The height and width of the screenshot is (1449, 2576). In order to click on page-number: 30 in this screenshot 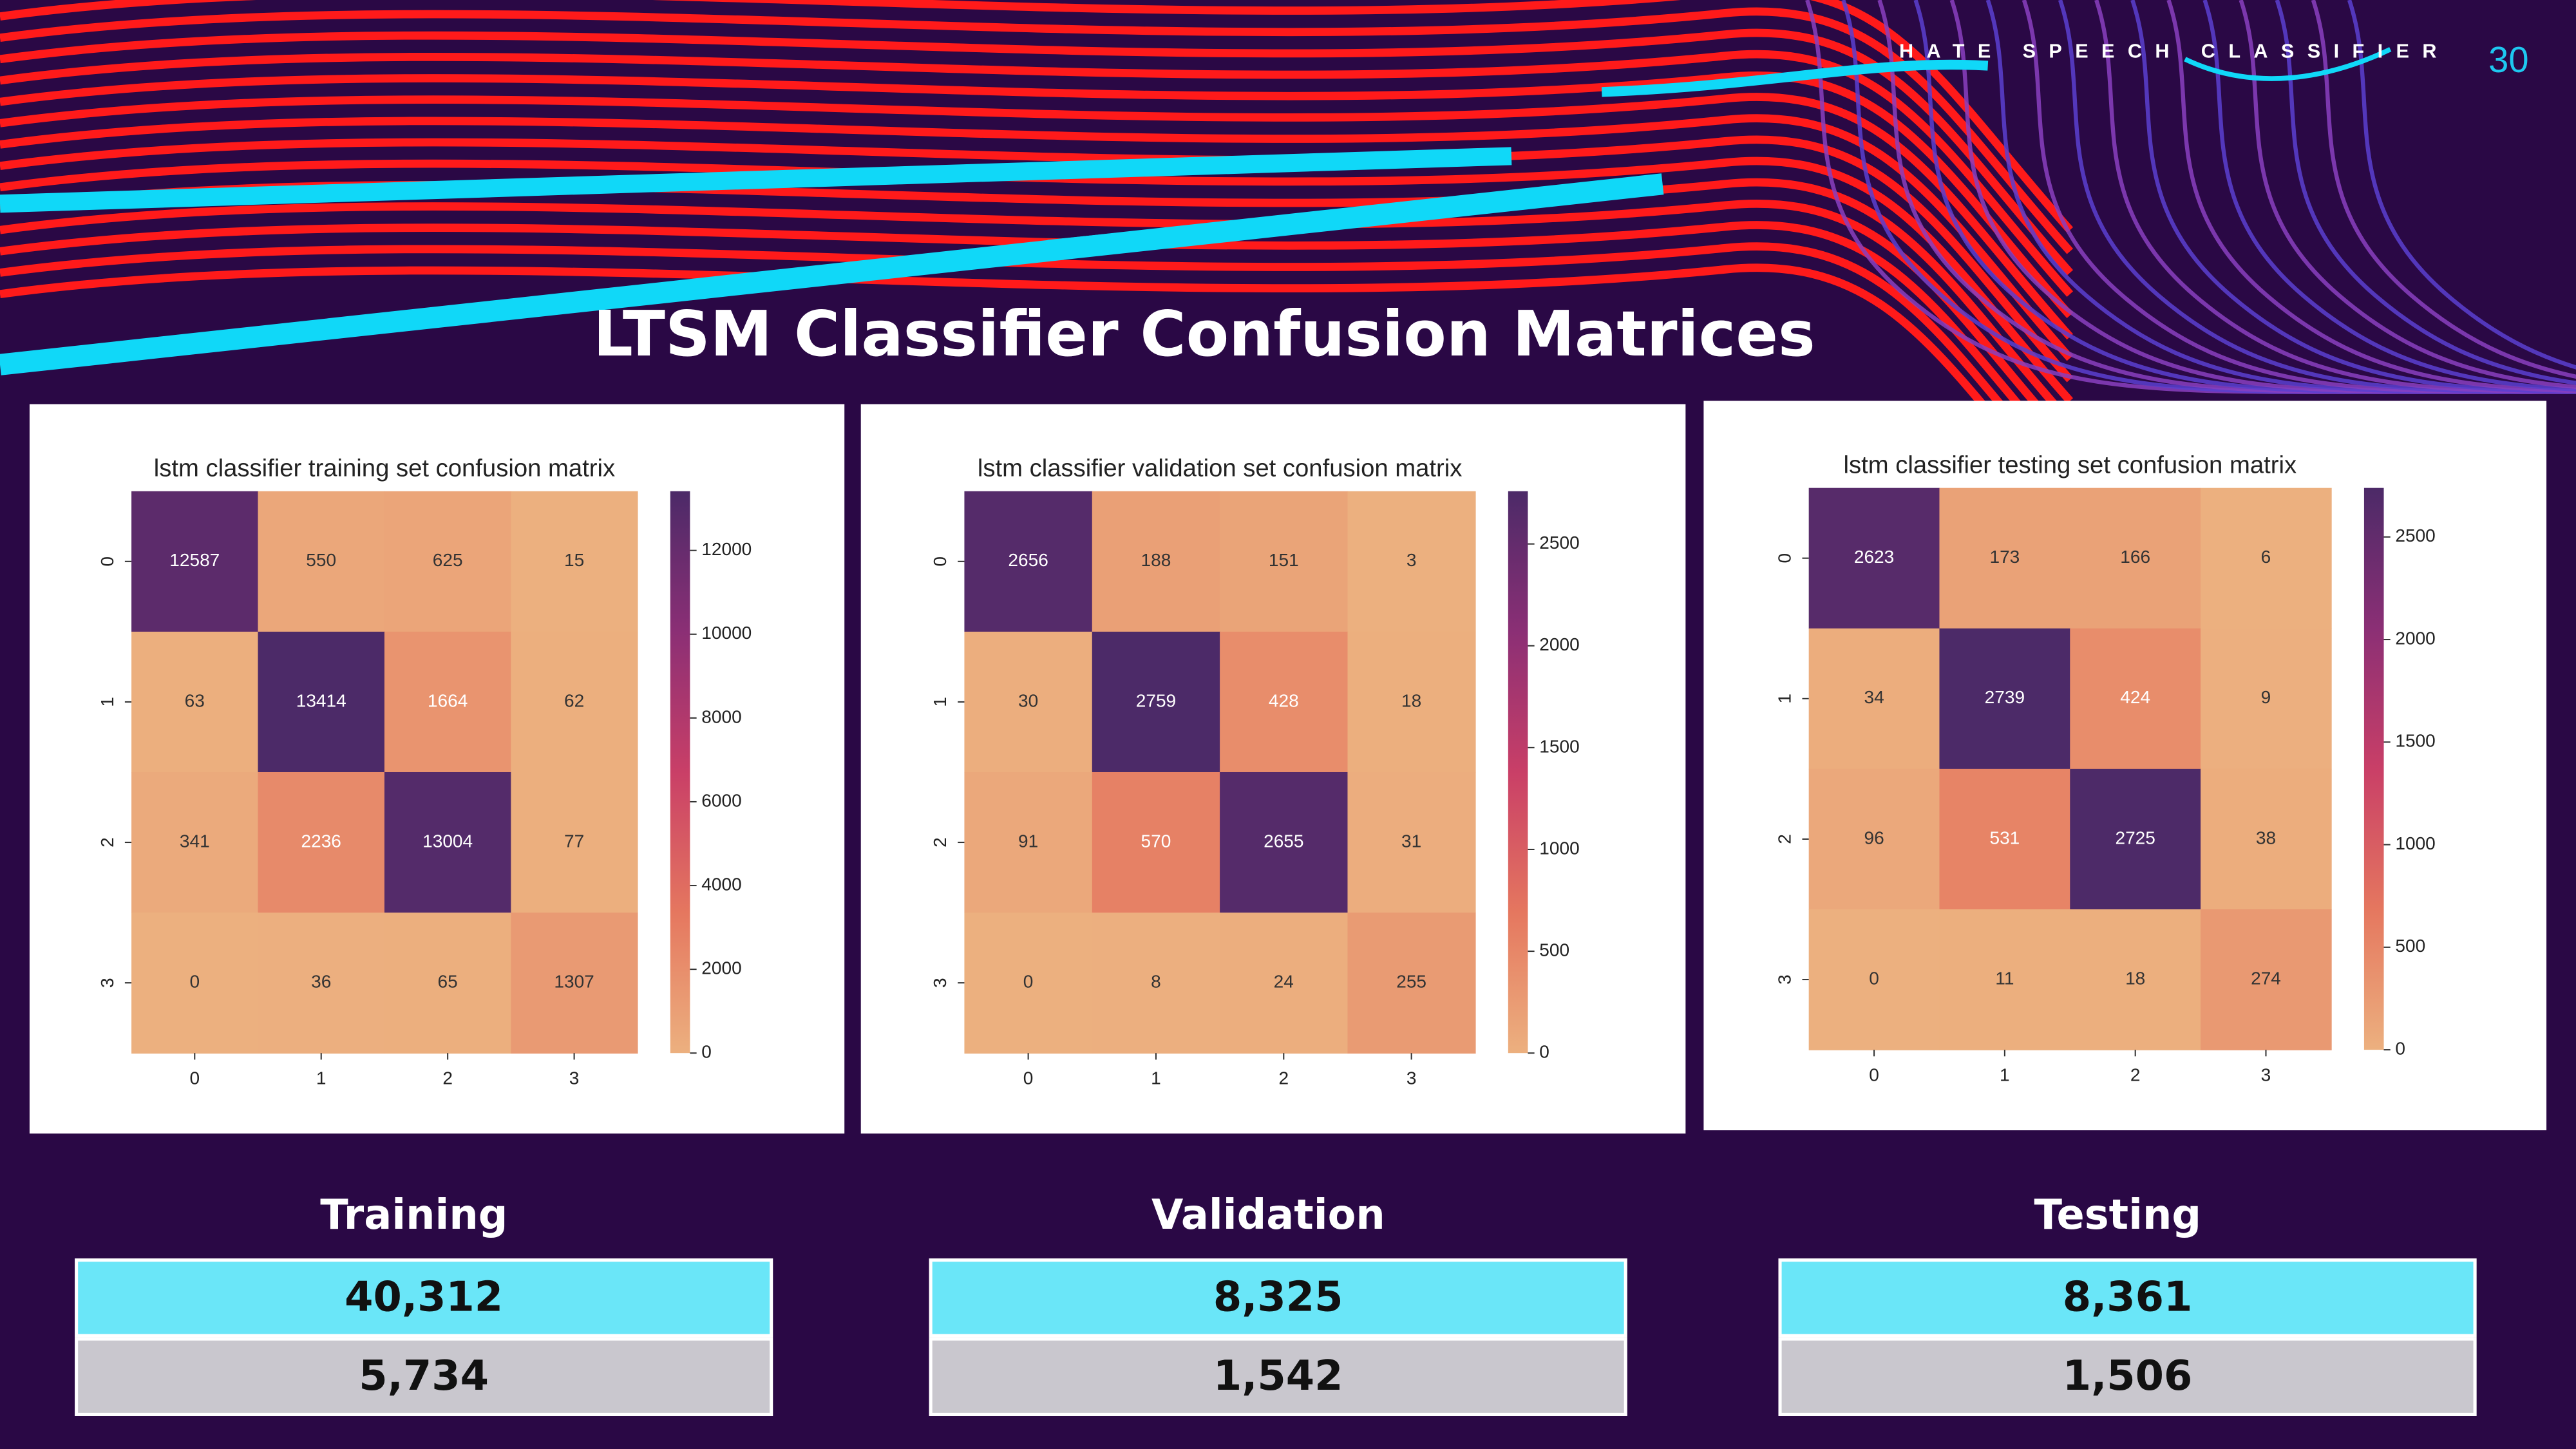, I will do `click(2508, 60)`.